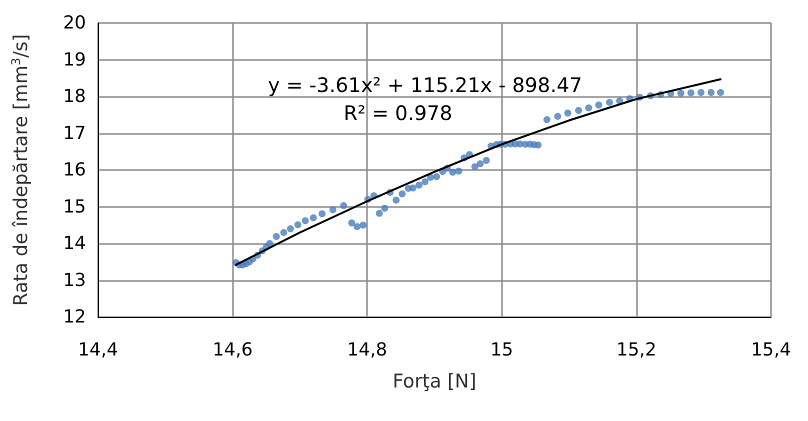  What do you see at coordinates (74, 243) in the screenshot?
I see `y-tick-label: 14` at bounding box center [74, 243].